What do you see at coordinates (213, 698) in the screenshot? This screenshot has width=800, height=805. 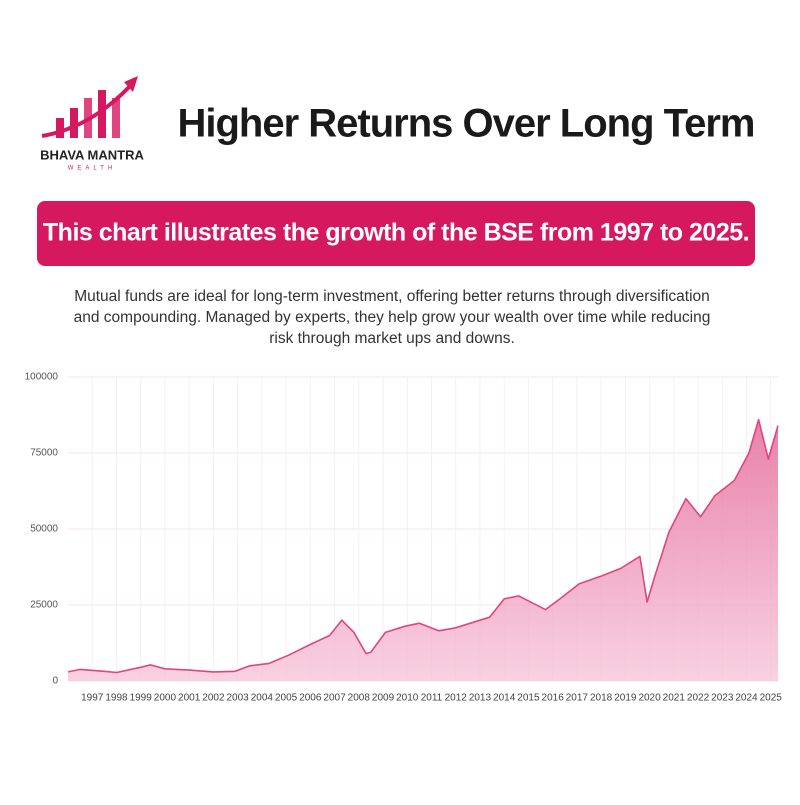 I see `x-tick-label: 2002` at bounding box center [213, 698].